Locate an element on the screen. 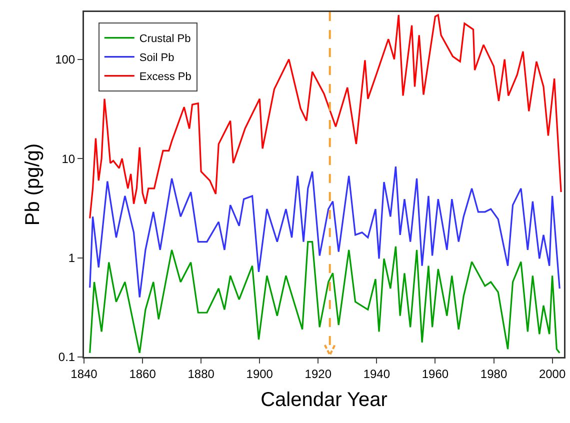  x-tick-label: 1880 is located at coordinates (201, 373).